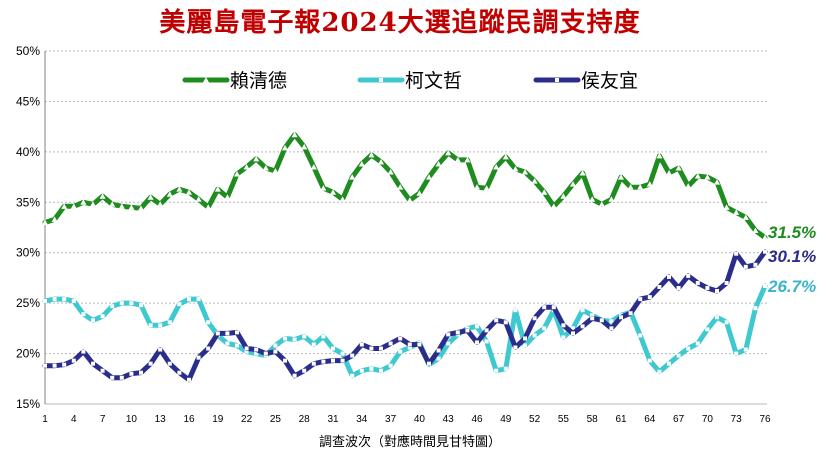  I want to click on legend-item: 賴清德, so click(234, 81).